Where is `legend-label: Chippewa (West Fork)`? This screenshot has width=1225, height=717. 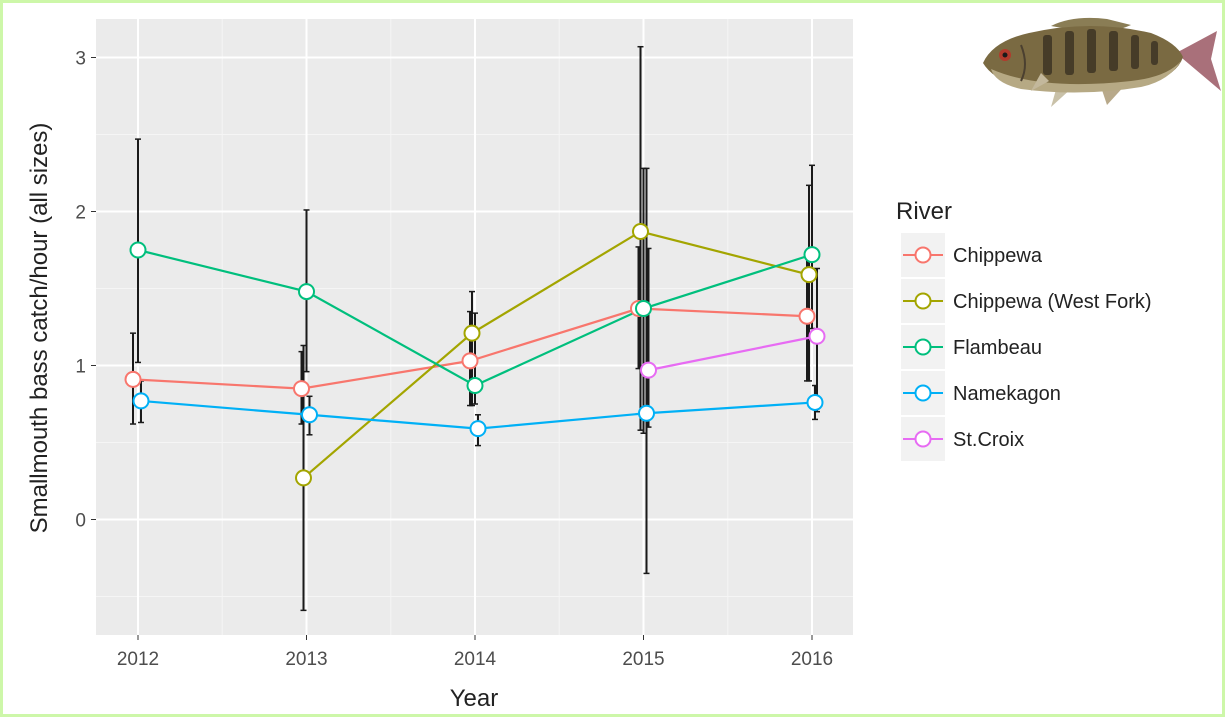 legend-label: Chippewa (West Fork) is located at coordinates (1052, 302).